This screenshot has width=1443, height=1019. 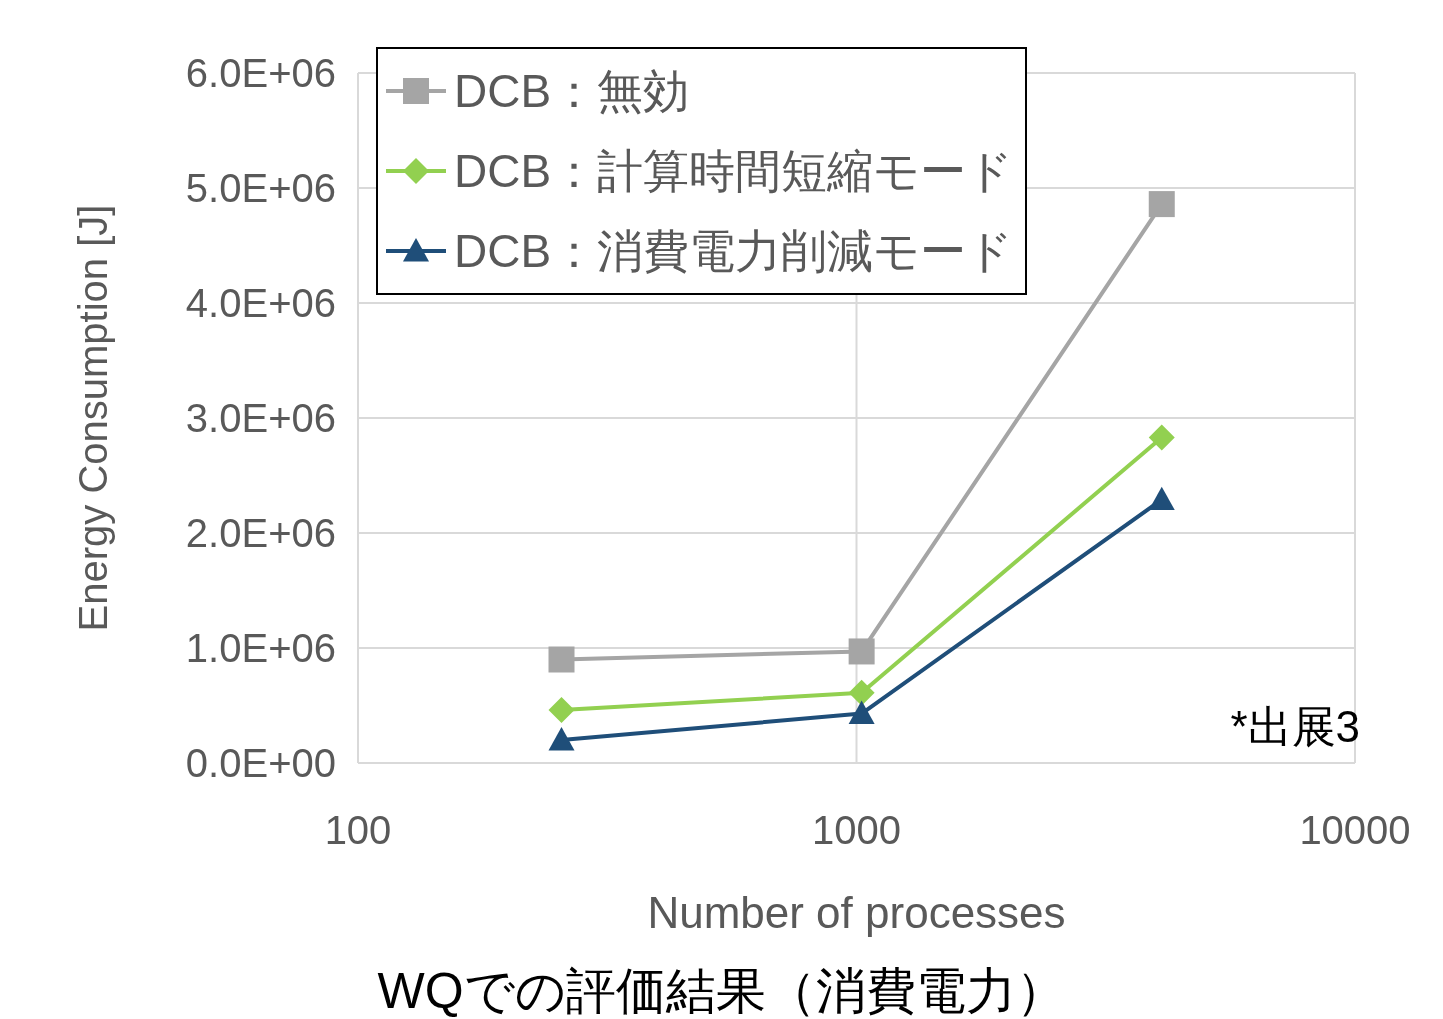 I want to click on legend-label: DCB：無効, so click(x=572, y=91).